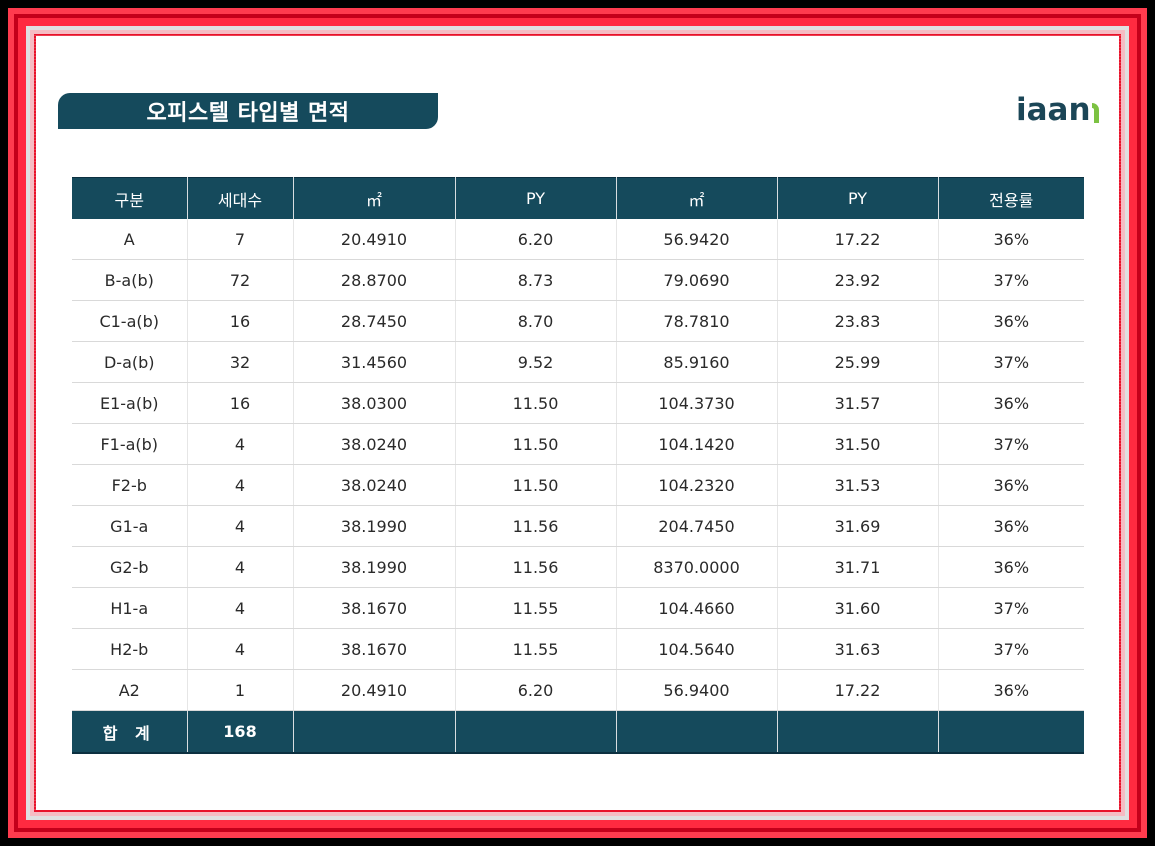 The image size is (1155, 846). I want to click on table-cell: 31.71, so click(858, 567).